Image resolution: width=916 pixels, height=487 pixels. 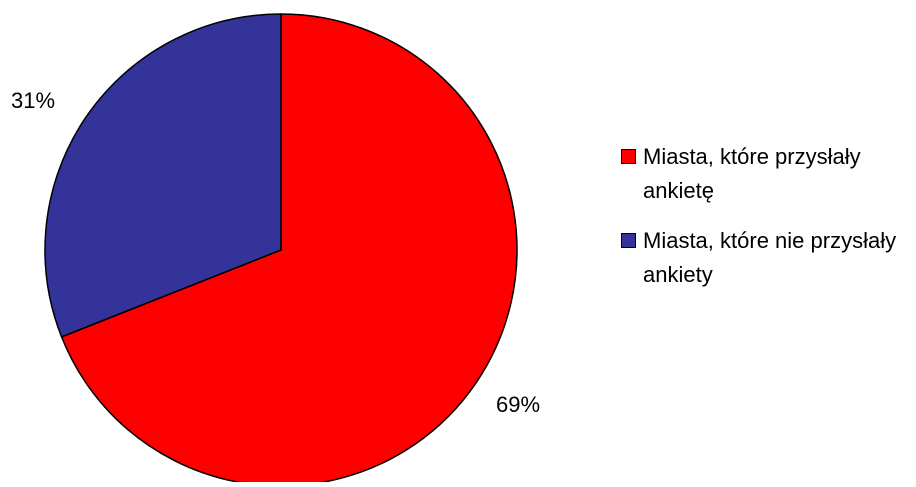 I want to click on pie-label-not-sent-survey: 31%, so click(x=33, y=100).